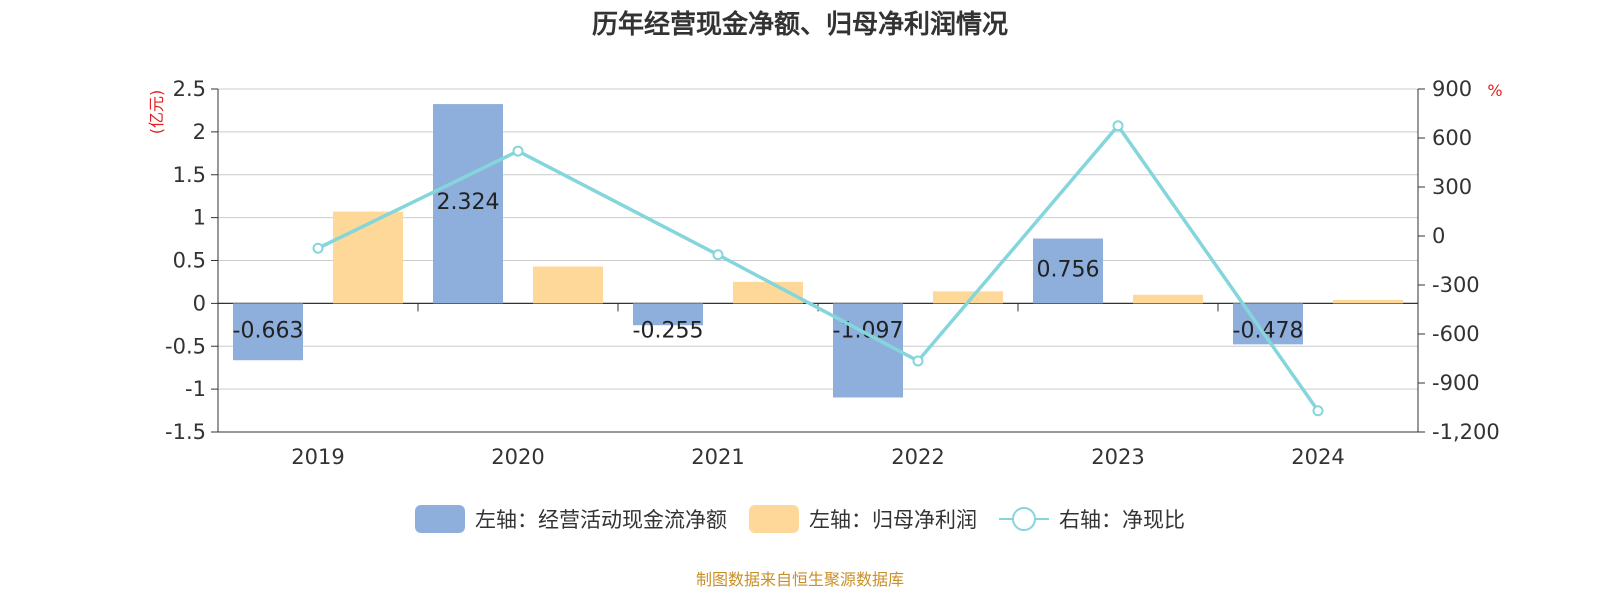 The width and height of the screenshot is (1600, 600). Describe the element at coordinates (799, 25) in the screenshot. I see `chart-title: 历年经营现金净额、归母净利润情况` at that location.